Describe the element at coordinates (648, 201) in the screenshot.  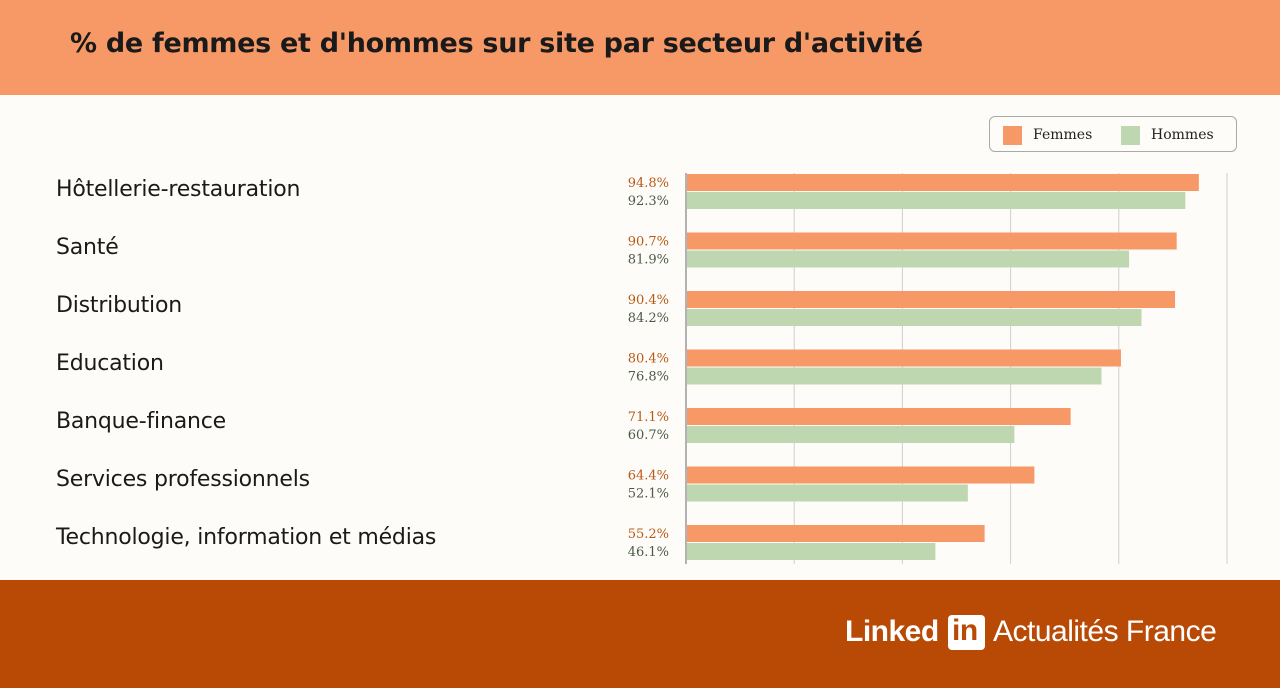
I see `data-label-hommes: 92.3%` at that location.